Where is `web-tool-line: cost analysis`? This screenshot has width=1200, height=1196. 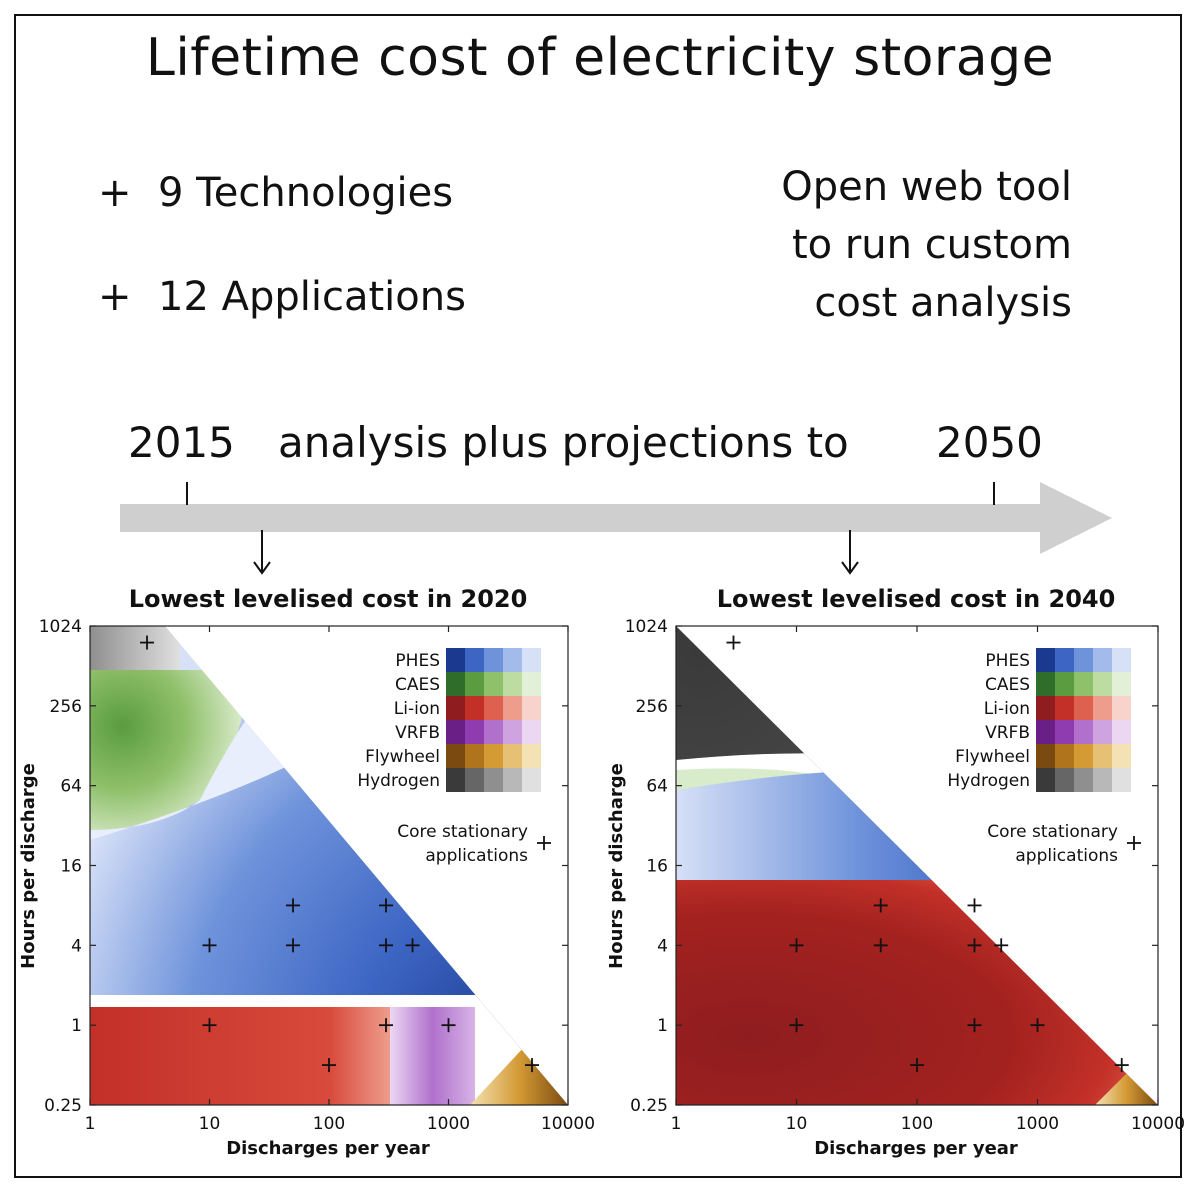
web-tool-line: cost analysis is located at coordinates (943, 303).